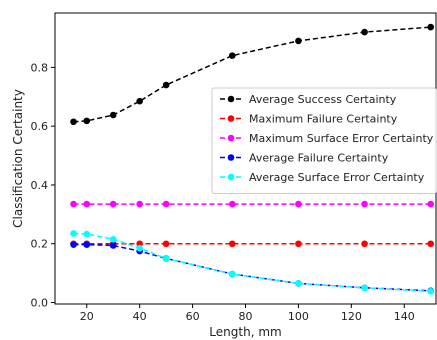 The height and width of the screenshot is (340, 437). I want to click on x-axis-ticks: 20 40 60 80 100 120 140, so click(247, 313).